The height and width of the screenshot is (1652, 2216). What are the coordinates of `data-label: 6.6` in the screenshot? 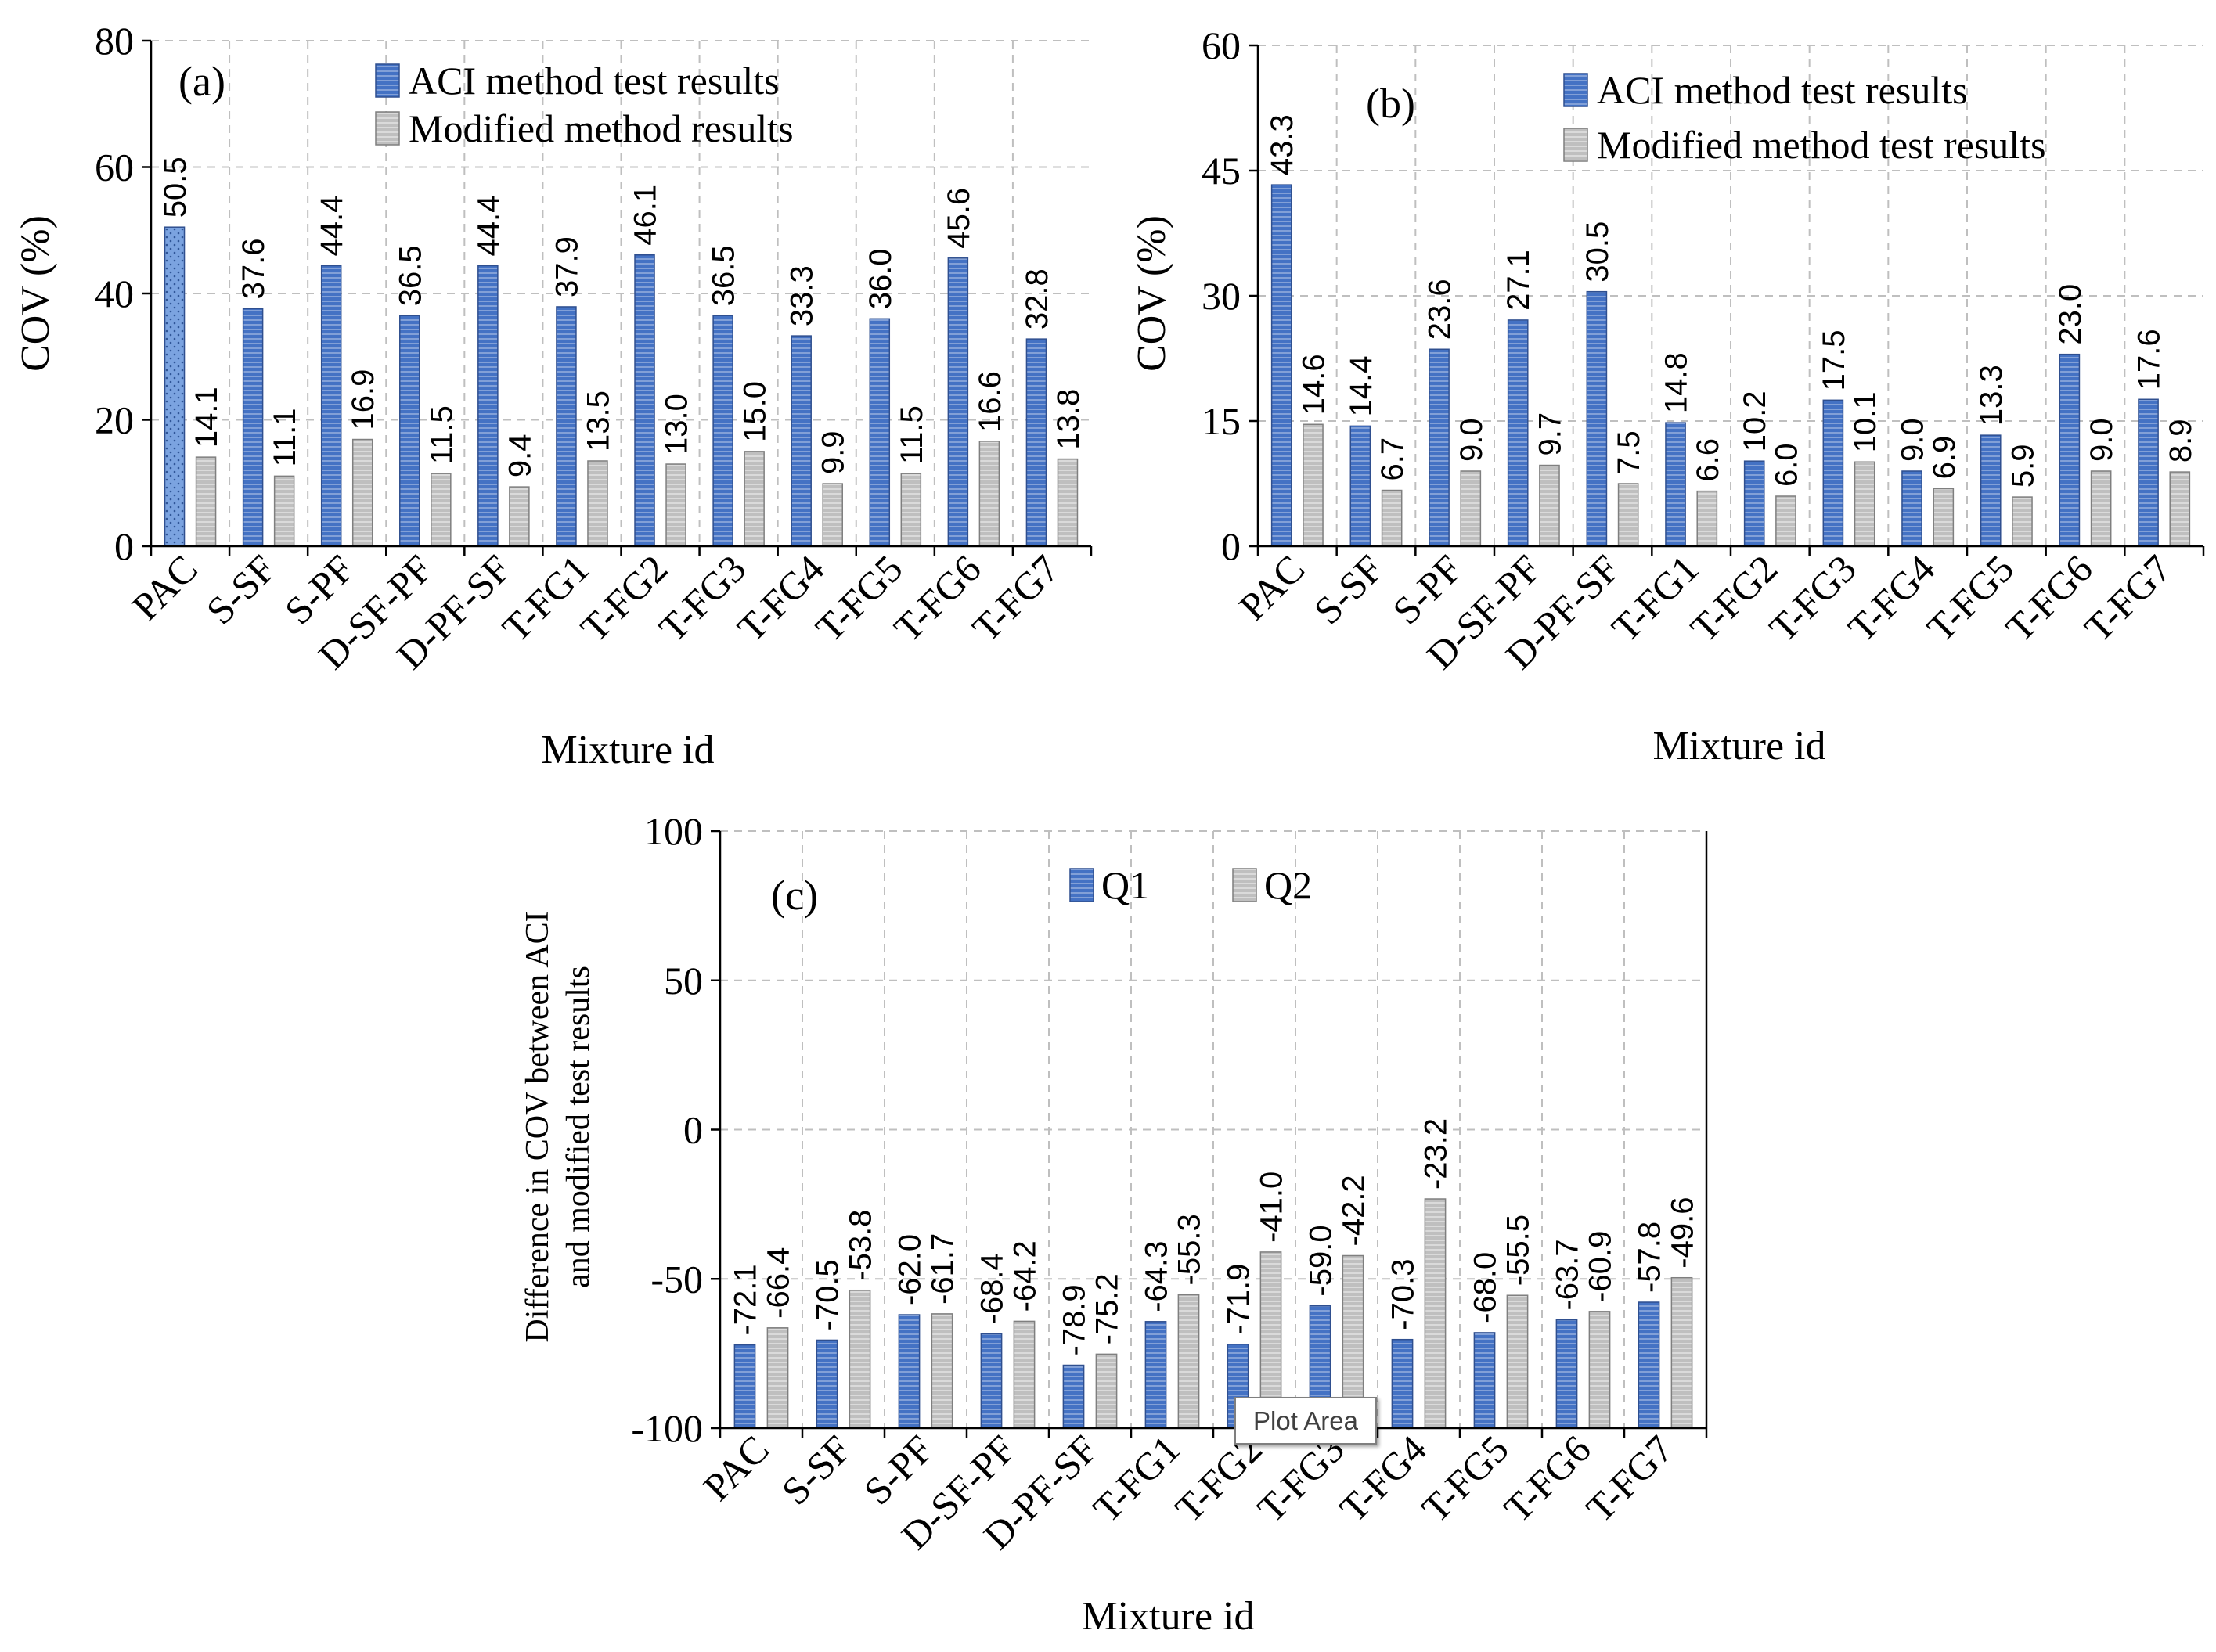 It's located at (1708, 460).